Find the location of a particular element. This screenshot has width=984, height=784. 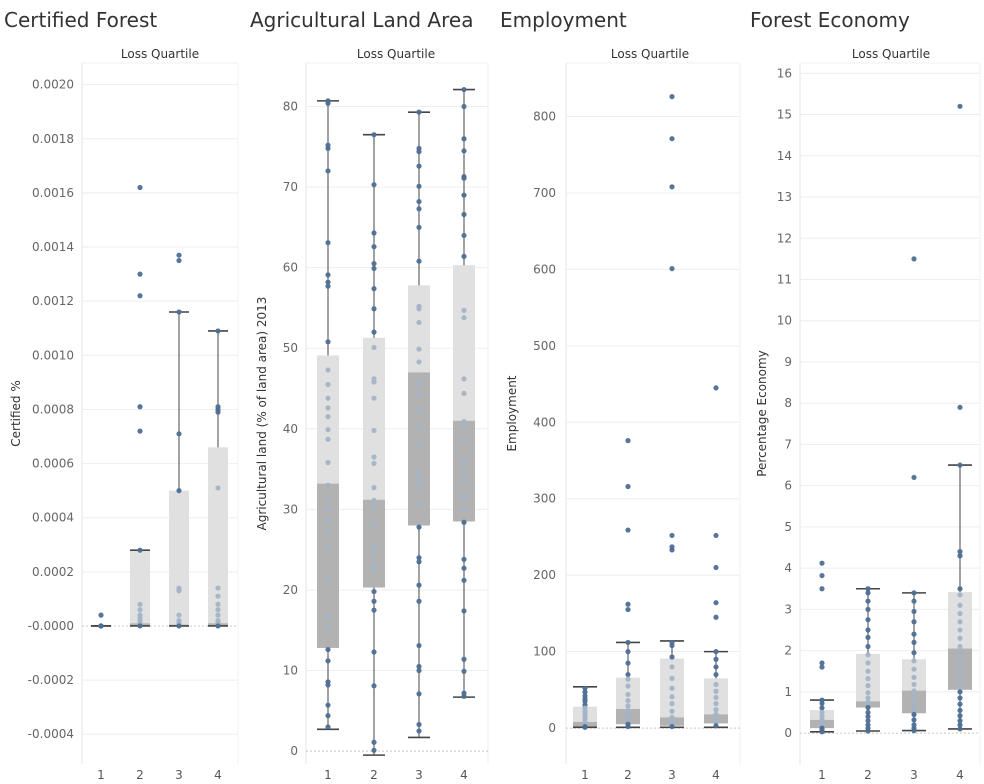

y-tick-label: 16 is located at coordinates (784, 73).